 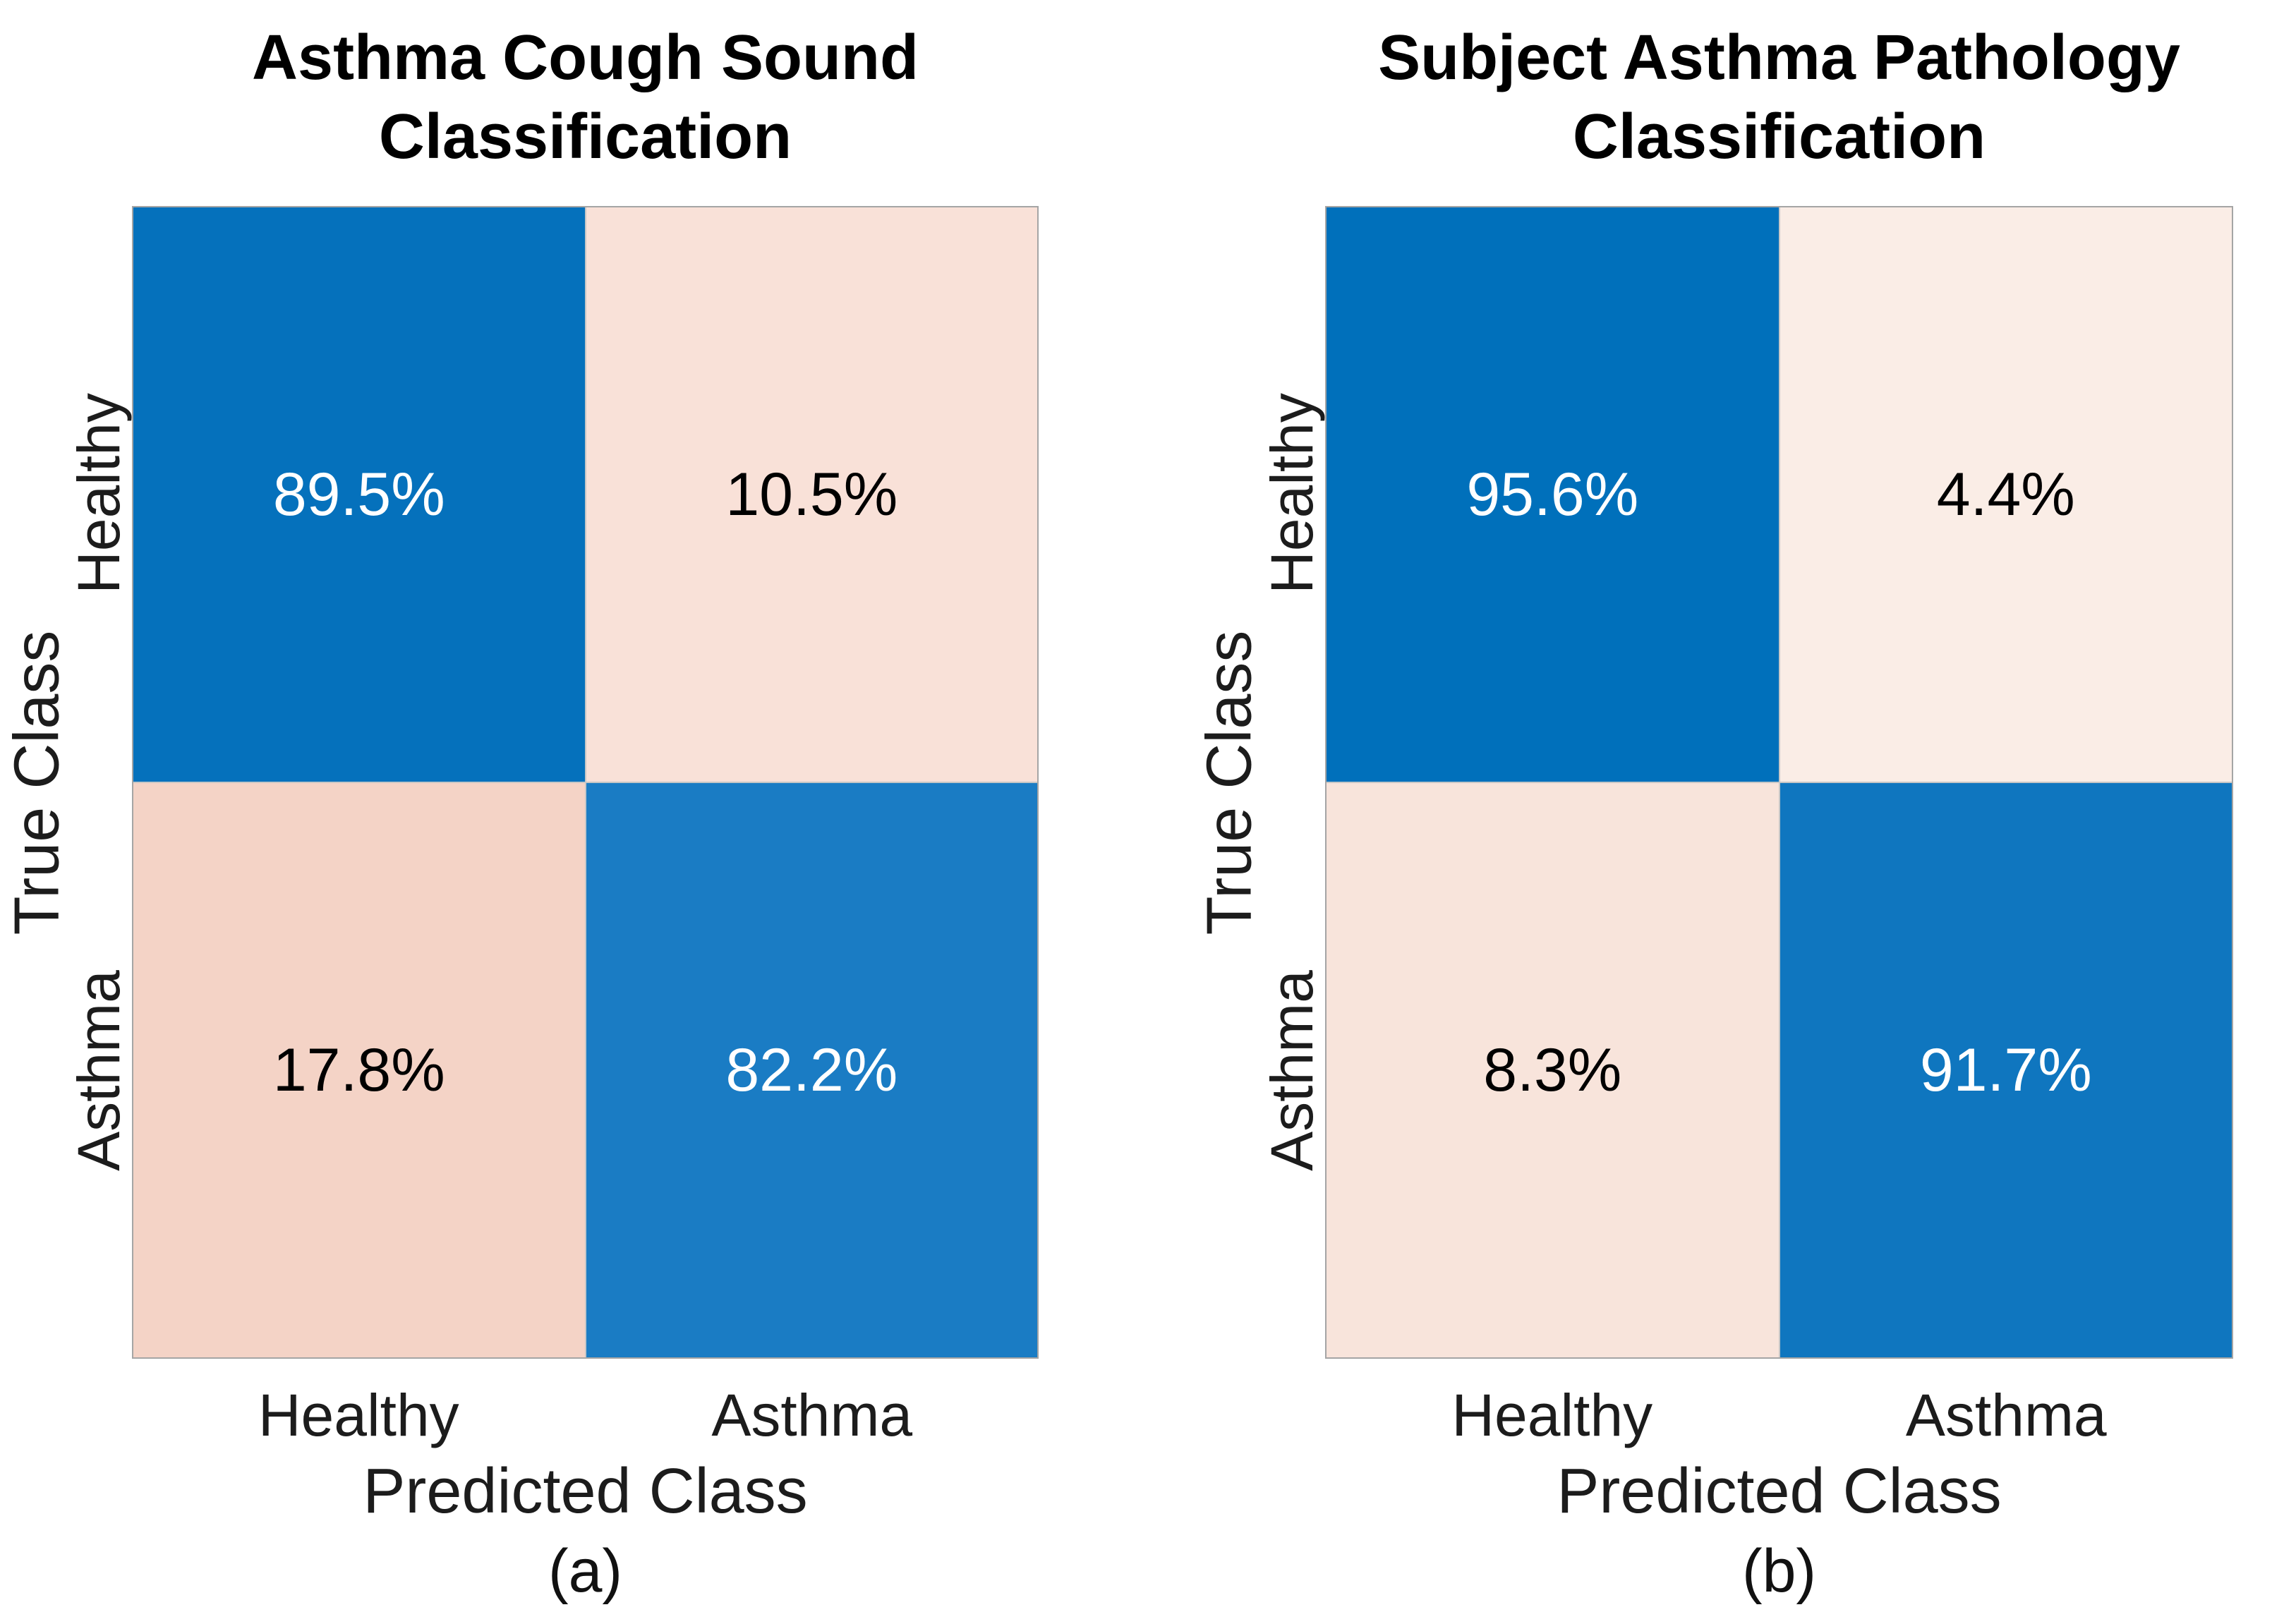 I want to click on panel-a-title-line2: Classification, so click(x=585, y=137).